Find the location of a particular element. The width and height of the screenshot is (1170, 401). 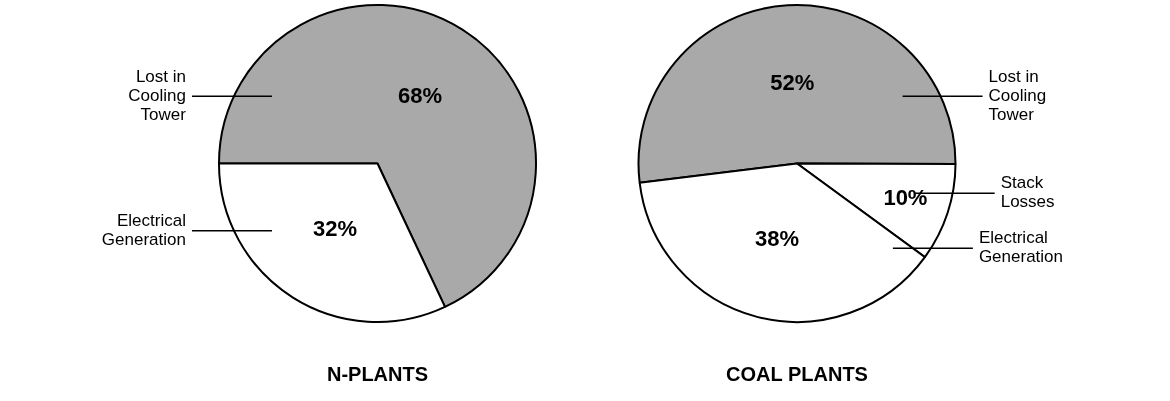

text: COAL PLANTS is located at coordinates (797, 373).